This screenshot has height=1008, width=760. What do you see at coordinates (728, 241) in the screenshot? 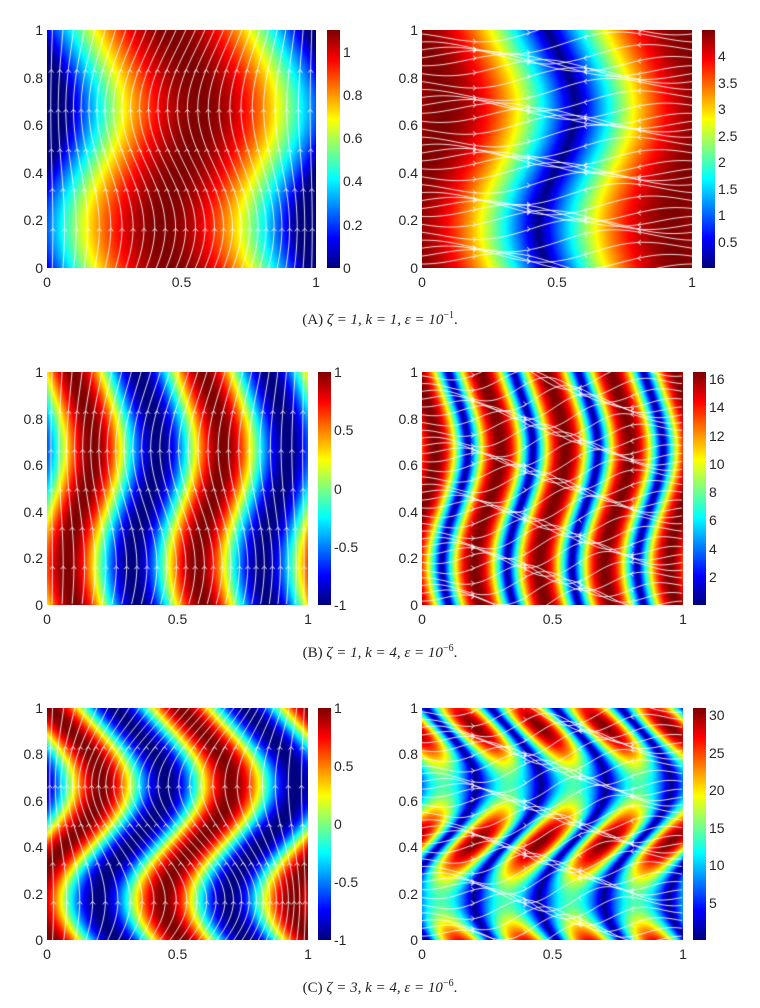
I see `colorbar-tick-label: 0.5` at bounding box center [728, 241].